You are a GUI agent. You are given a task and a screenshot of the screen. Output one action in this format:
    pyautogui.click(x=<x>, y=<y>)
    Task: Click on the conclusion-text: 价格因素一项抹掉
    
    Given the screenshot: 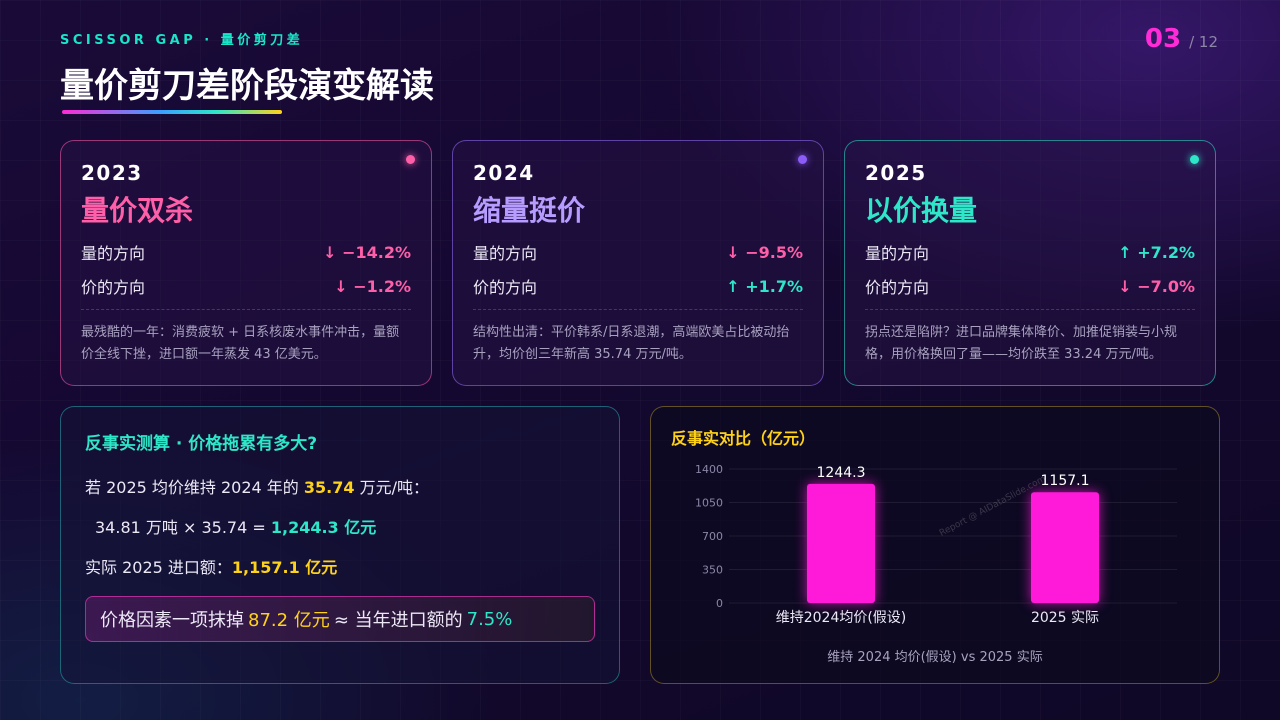 What is the action you would take?
    pyautogui.click(x=172, y=620)
    